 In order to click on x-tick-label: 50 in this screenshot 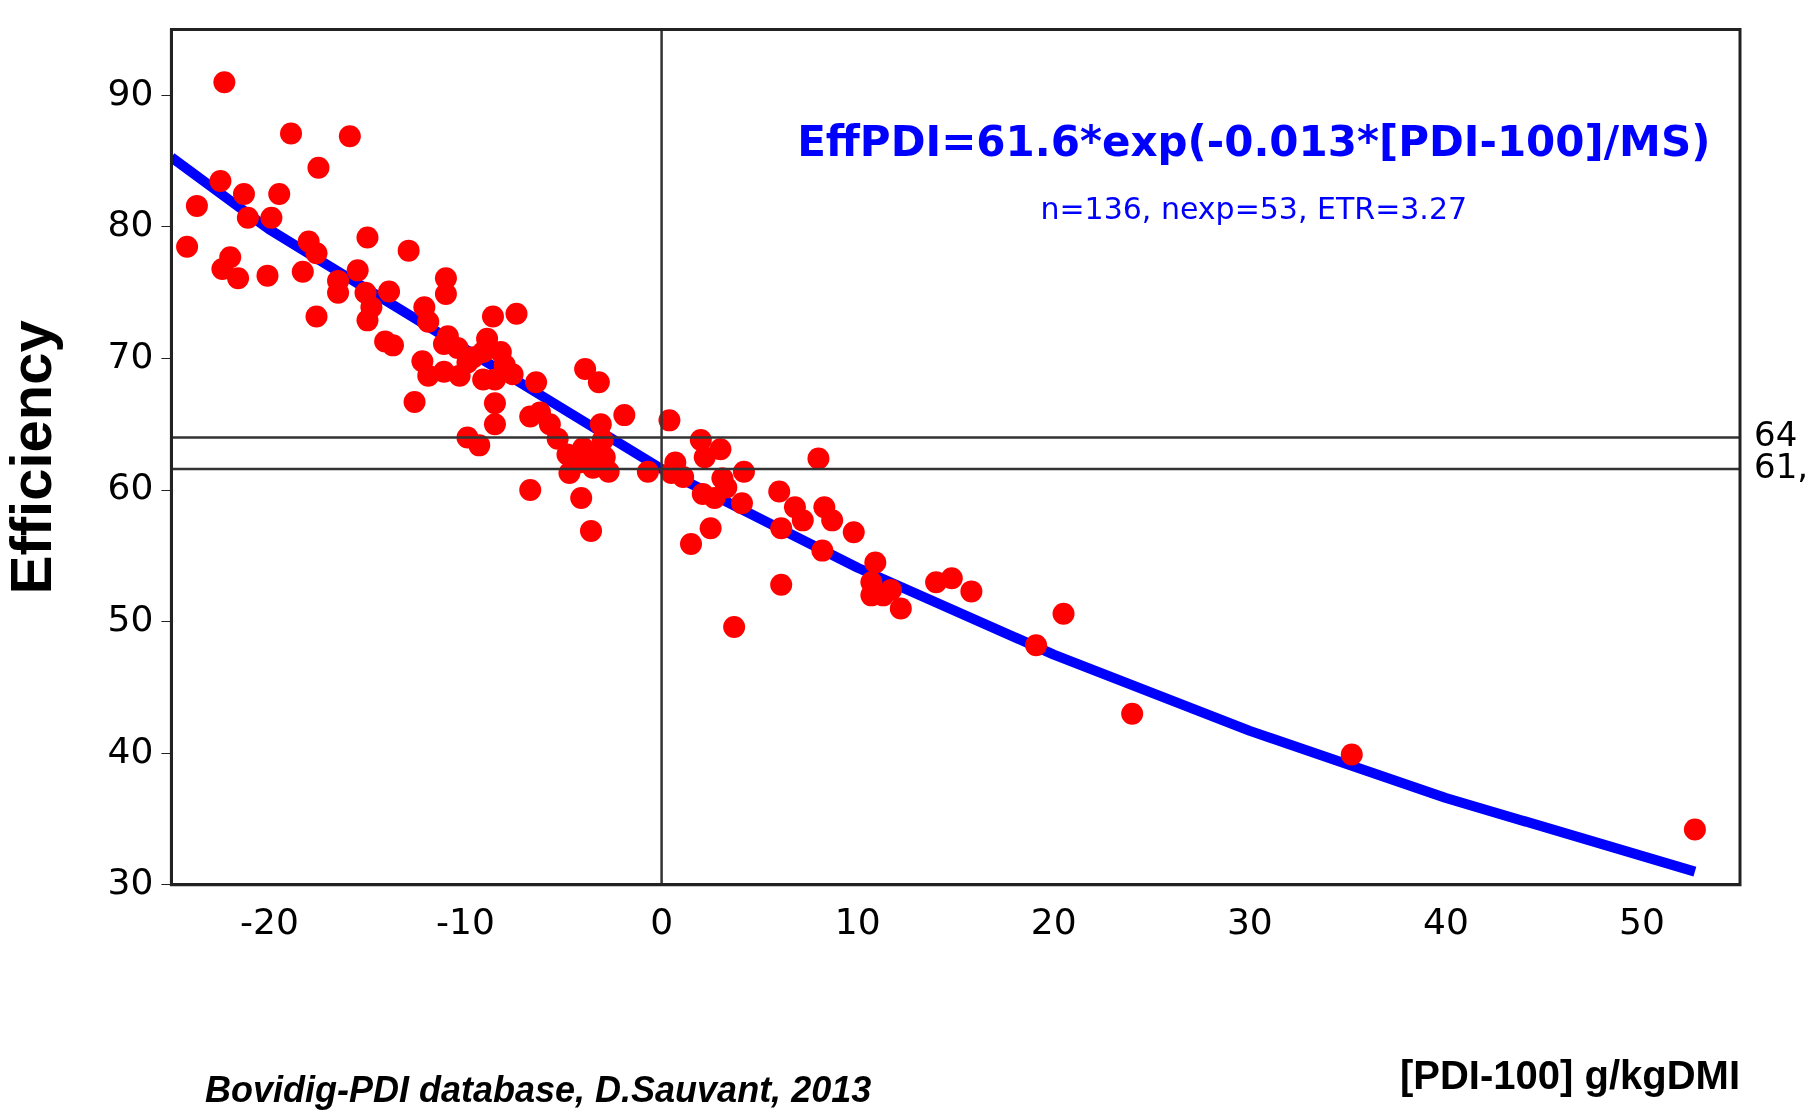, I will do `click(1642, 921)`.